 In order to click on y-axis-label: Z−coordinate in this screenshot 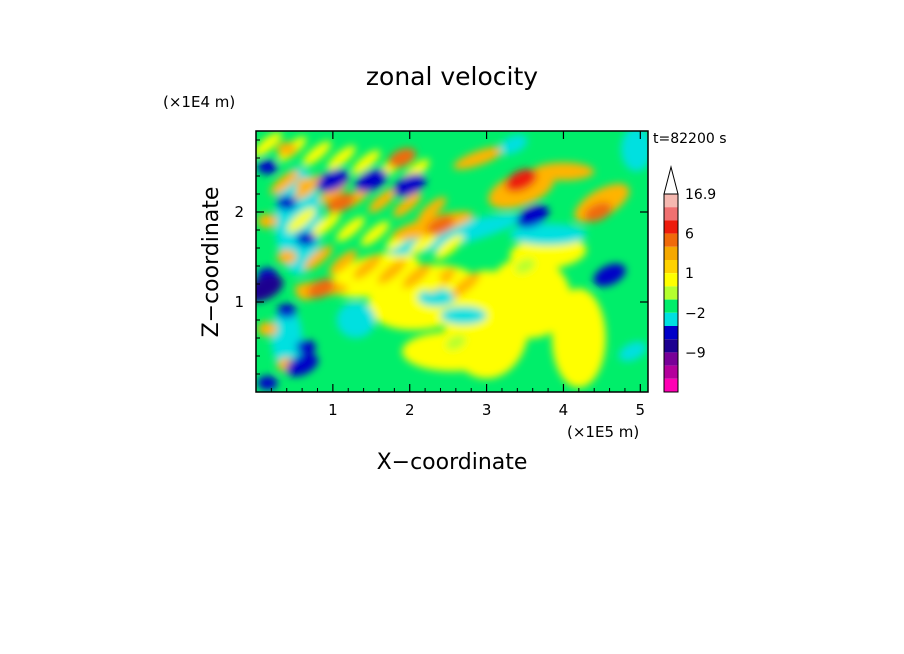, I will do `click(211, 262)`.